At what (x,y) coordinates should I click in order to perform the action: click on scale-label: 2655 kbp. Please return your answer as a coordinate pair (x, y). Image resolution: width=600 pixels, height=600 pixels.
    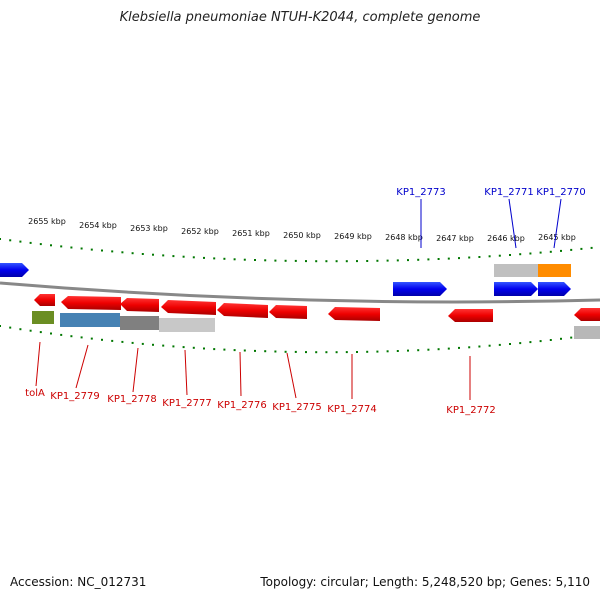
    Looking at the image, I should click on (47, 221).